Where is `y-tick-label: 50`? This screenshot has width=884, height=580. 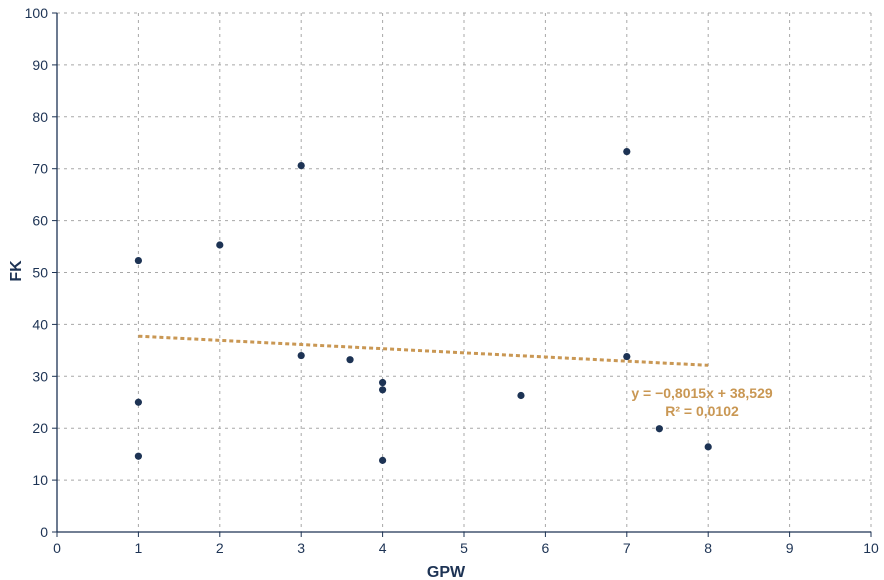 y-tick-label: 50 is located at coordinates (40, 273).